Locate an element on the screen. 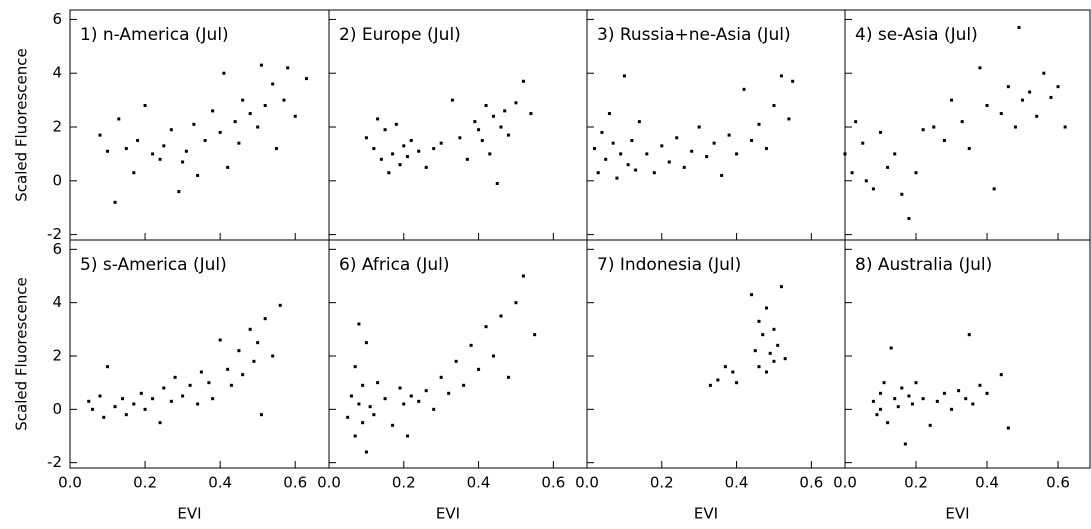  x-axis-label: EVI is located at coordinates (189, 514).